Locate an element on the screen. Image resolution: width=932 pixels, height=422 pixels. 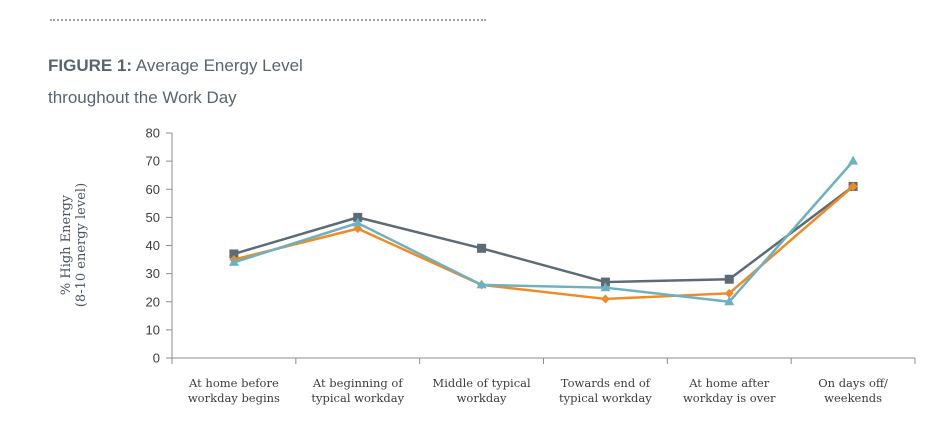
y-tick-label: 20 is located at coordinates (153, 301).